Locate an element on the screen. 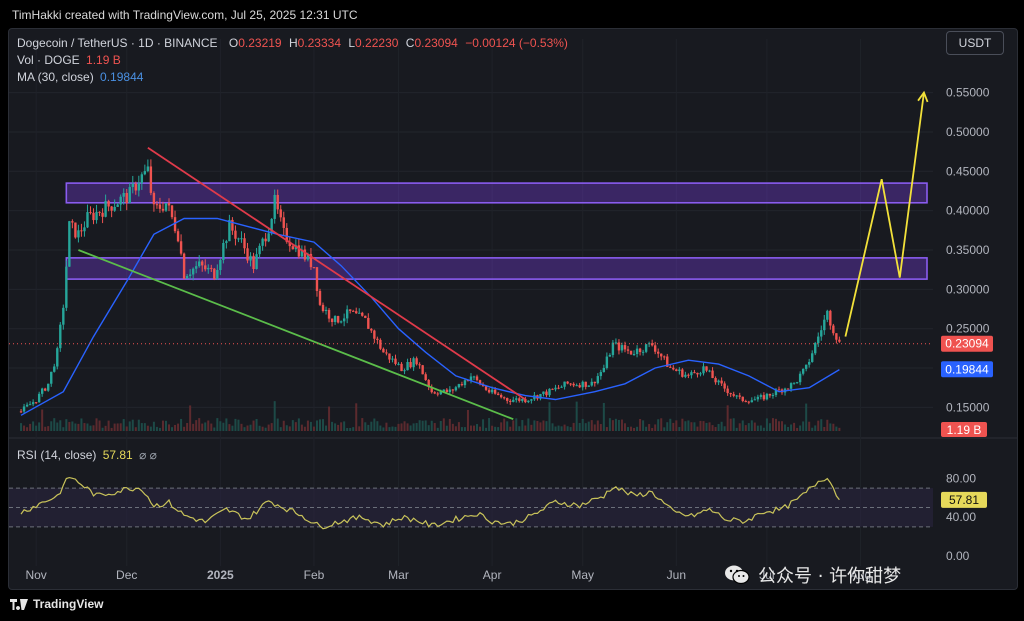 The image size is (1024, 621). price-tick-label: 0.35000 is located at coordinates (968, 250).